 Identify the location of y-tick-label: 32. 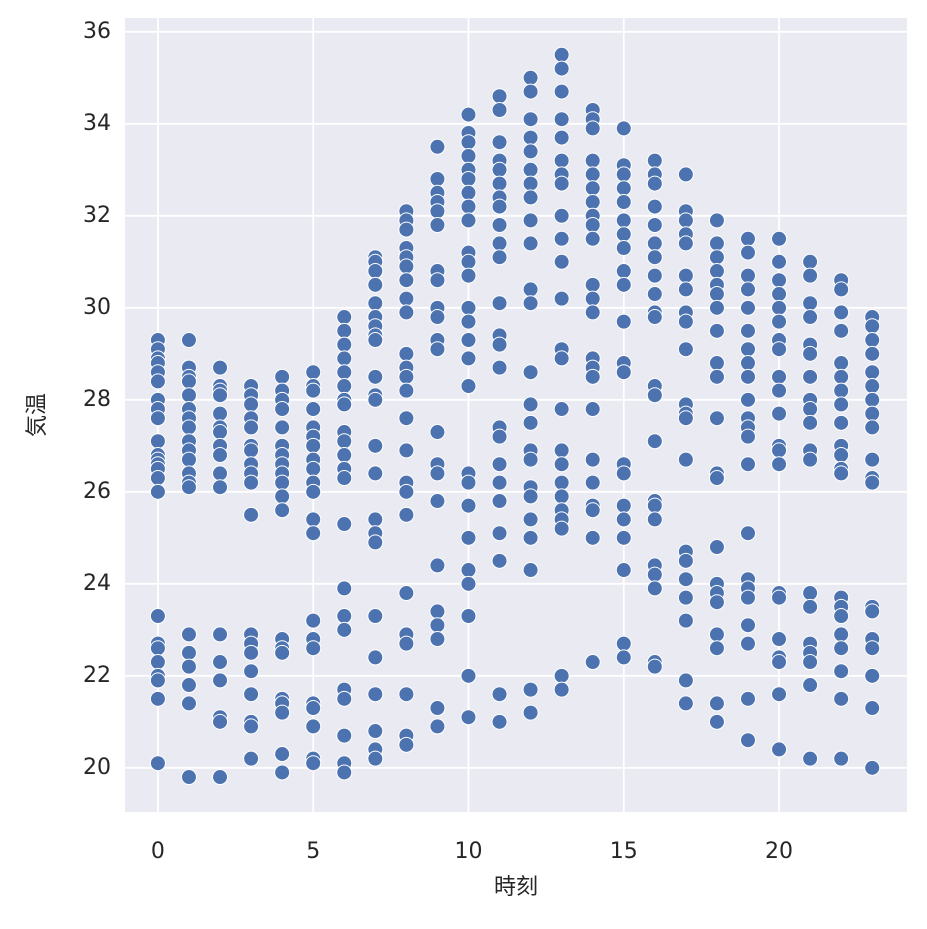
(97, 215).